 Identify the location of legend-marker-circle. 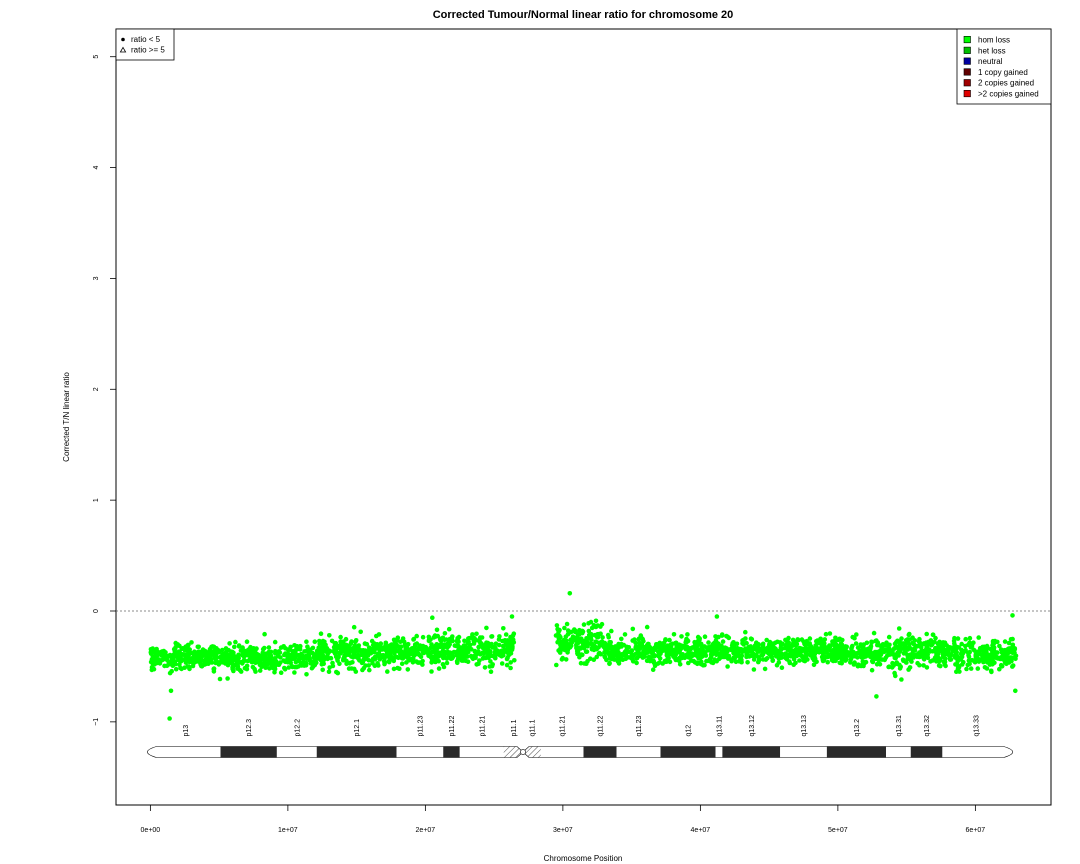
(123, 39).